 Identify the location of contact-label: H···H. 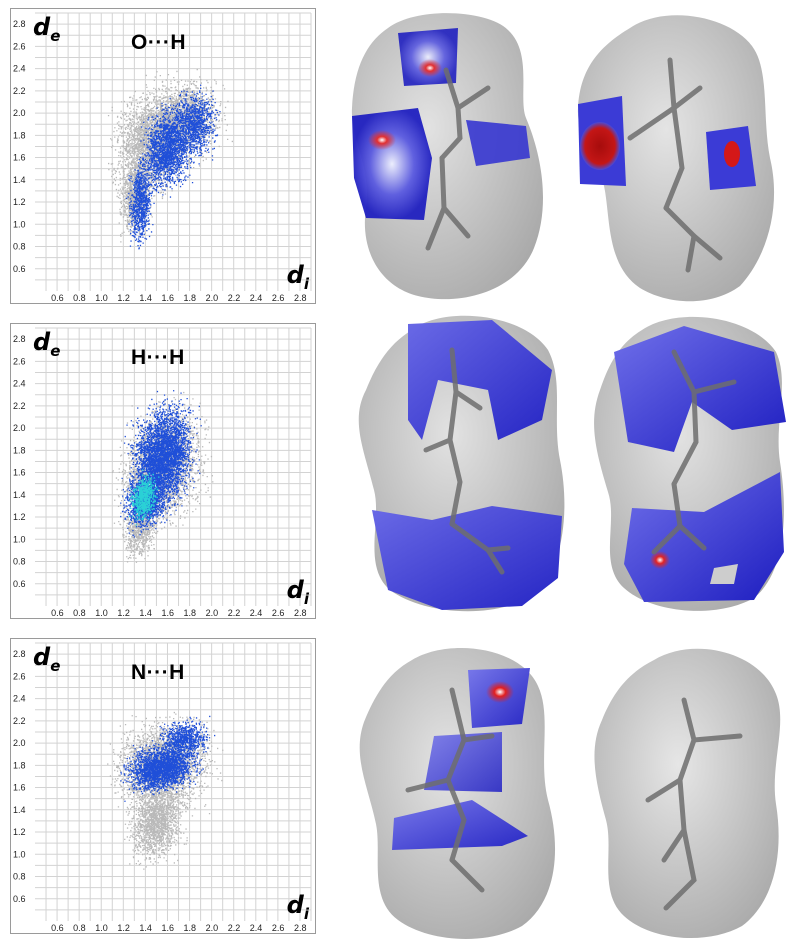
(158, 357).